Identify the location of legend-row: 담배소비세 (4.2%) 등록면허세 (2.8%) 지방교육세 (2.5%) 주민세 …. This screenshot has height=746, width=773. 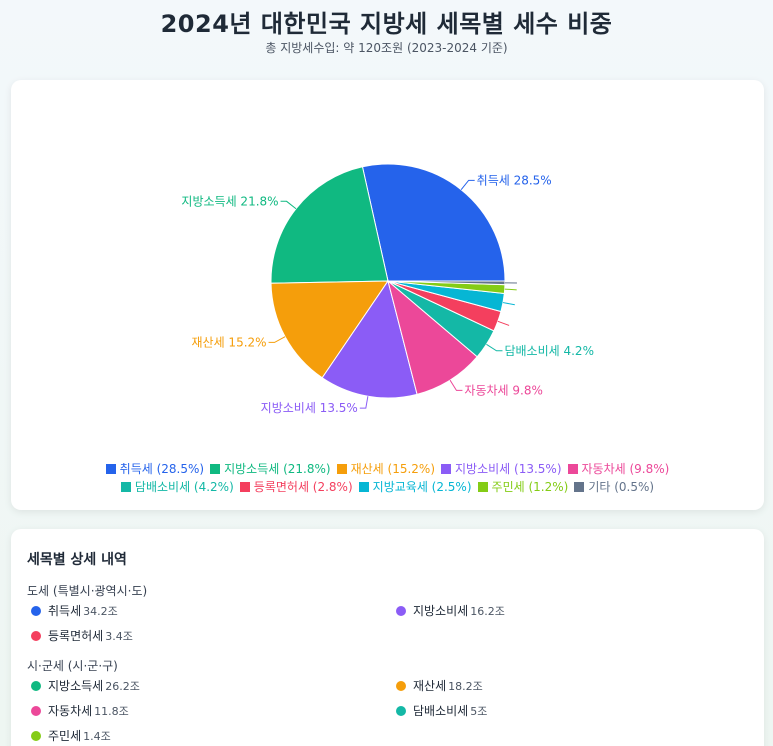
(387, 487).